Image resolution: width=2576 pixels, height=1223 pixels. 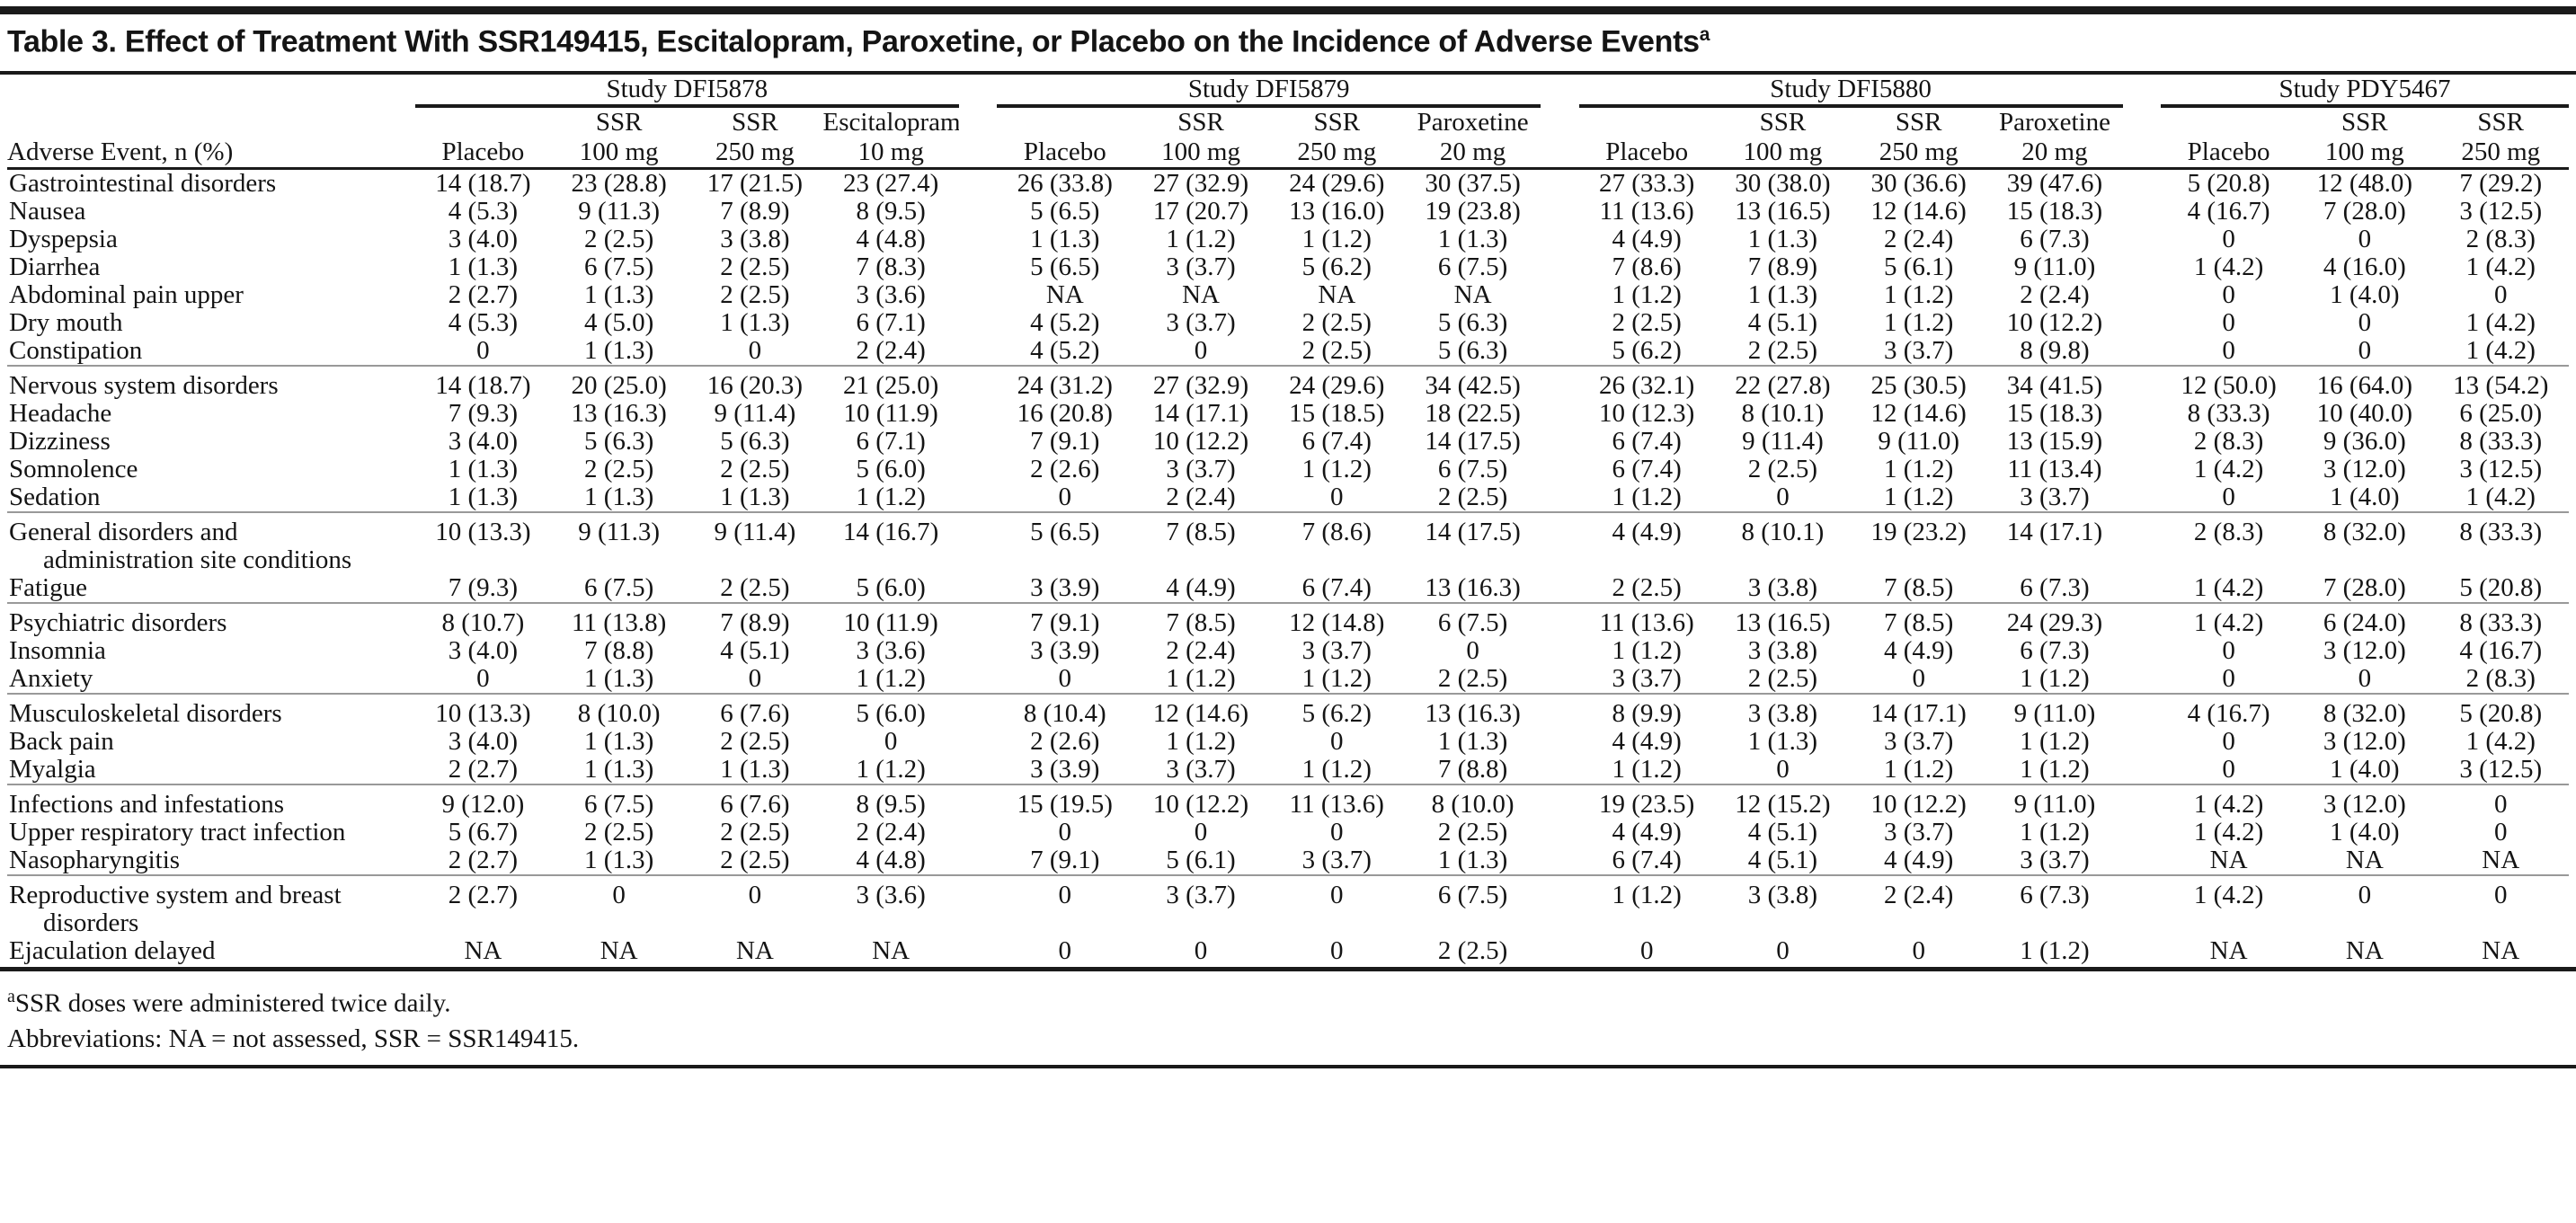 What do you see at coordinates (145, 714) in the screenshot?
I see `row-label-line1: Musculoskeletal disorders` at bounding box center [145, 714].